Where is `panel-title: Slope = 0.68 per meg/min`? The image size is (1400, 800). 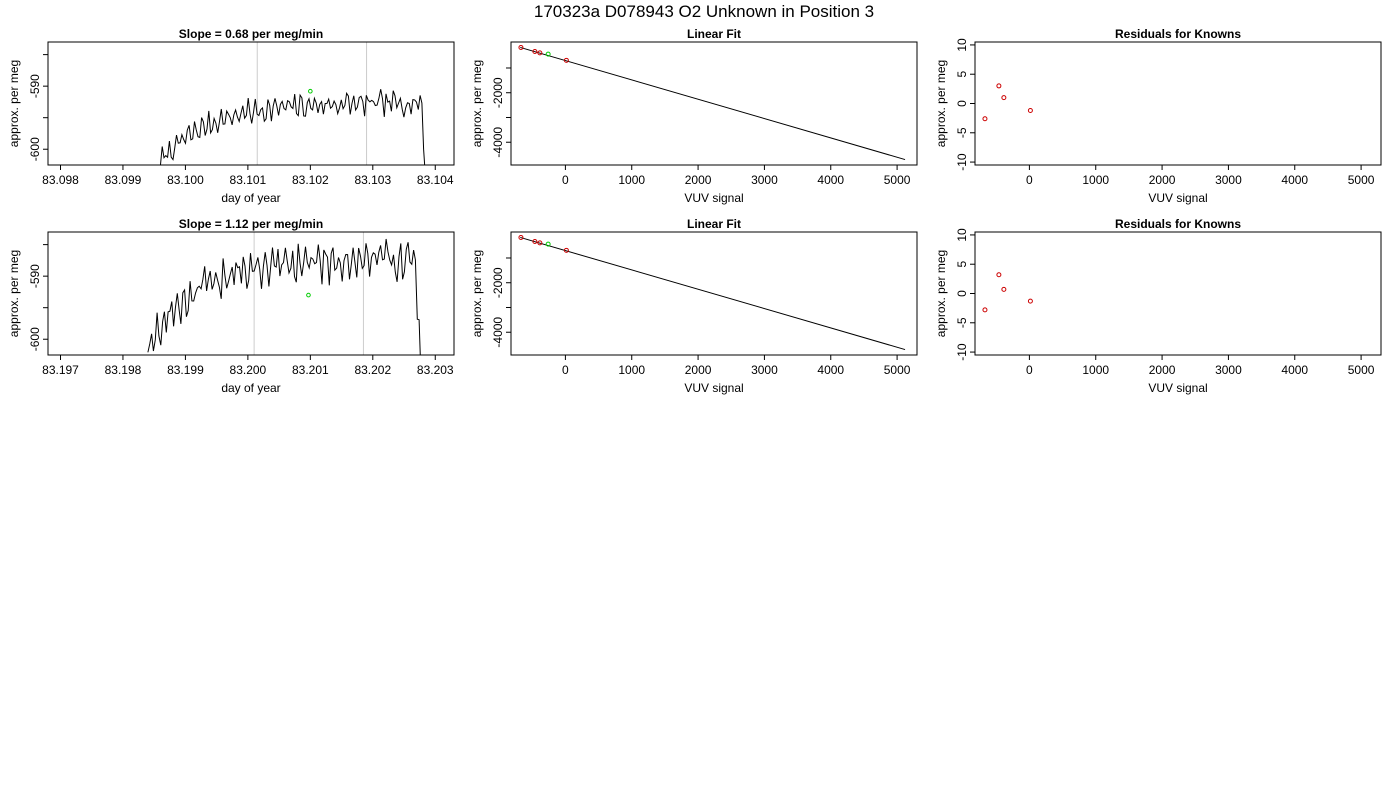 panel-title: Slope = 0.68 per meg/min is located at coordinates (251, 34).